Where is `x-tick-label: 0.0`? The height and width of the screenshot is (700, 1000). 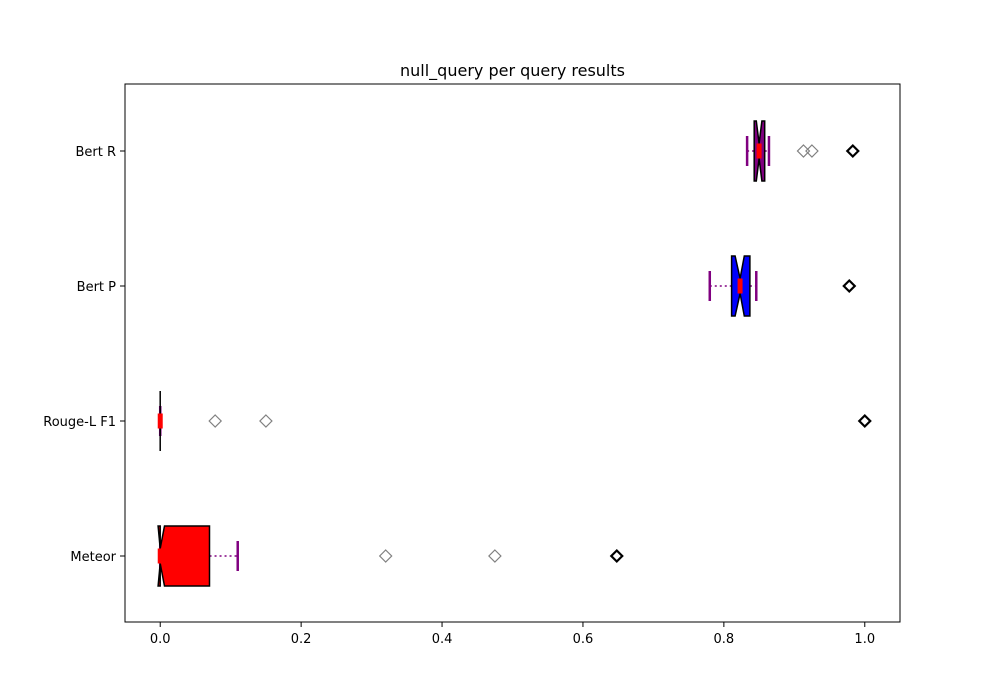 x-tick-label: 0.0 is located at coordinates (160, 639).